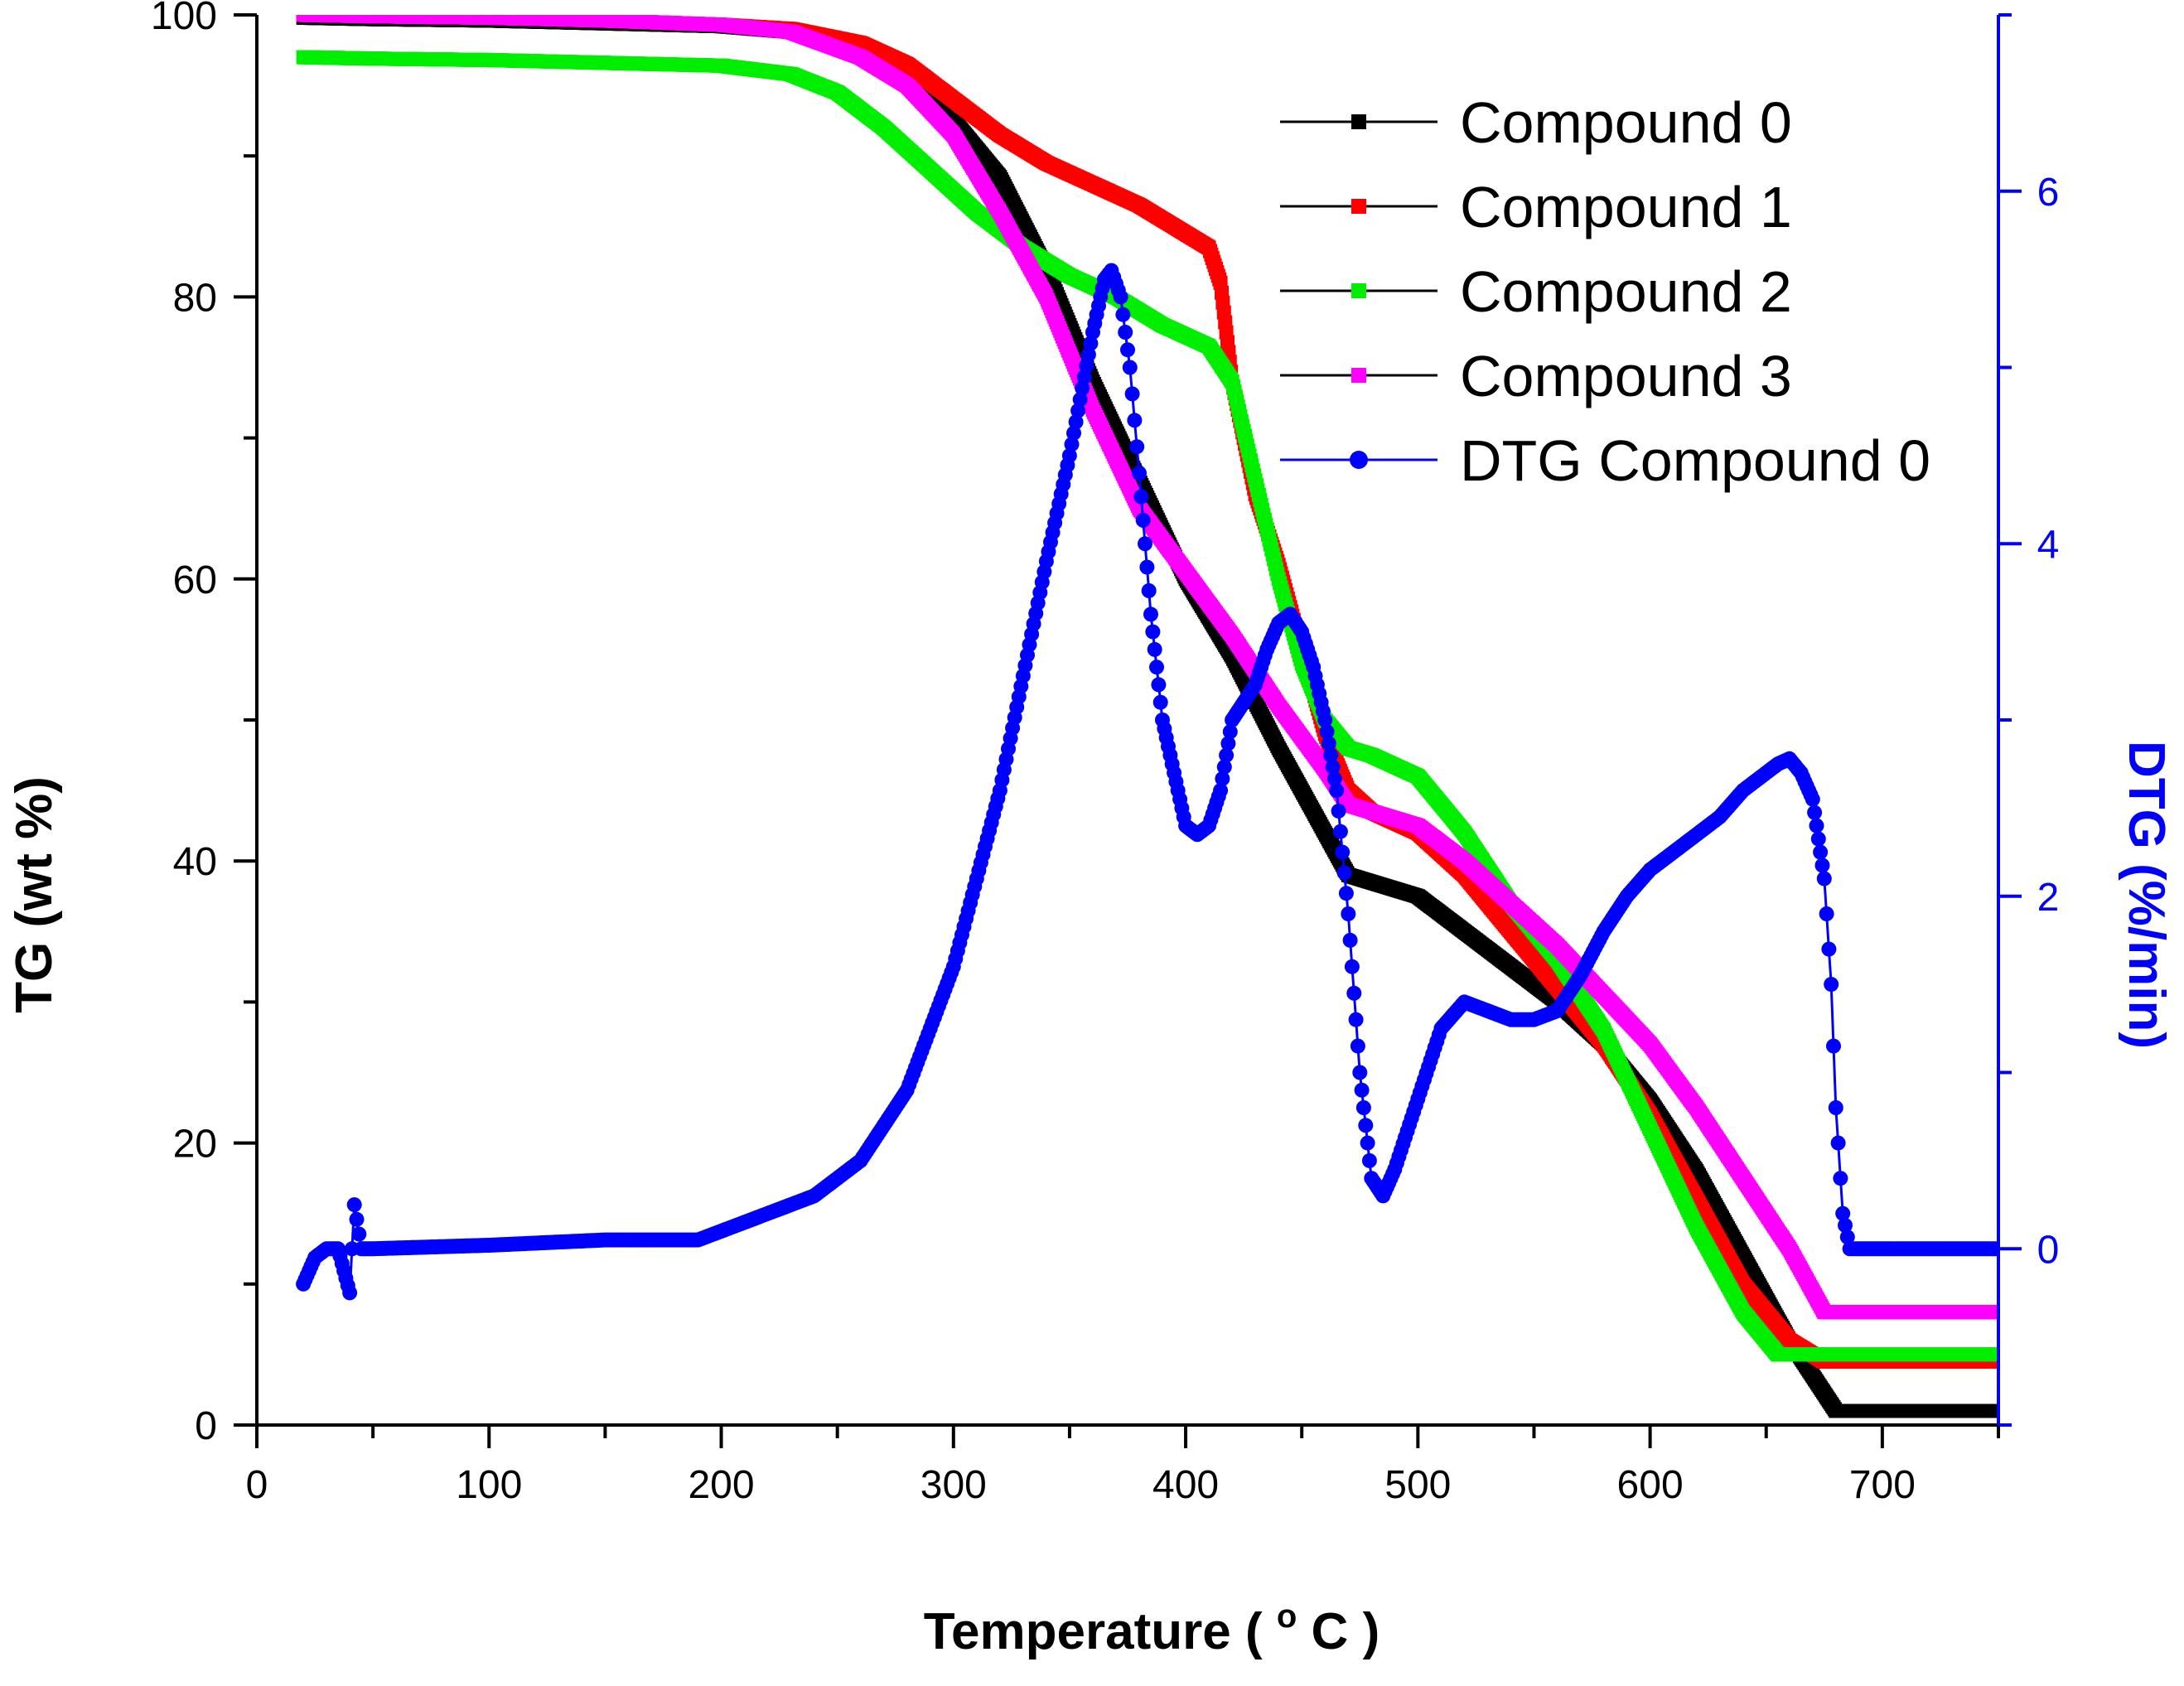  Describe the element at coordinates (1077, 1631) in the screenshot. I see `x-axis-title-main: Temperature` at that location.